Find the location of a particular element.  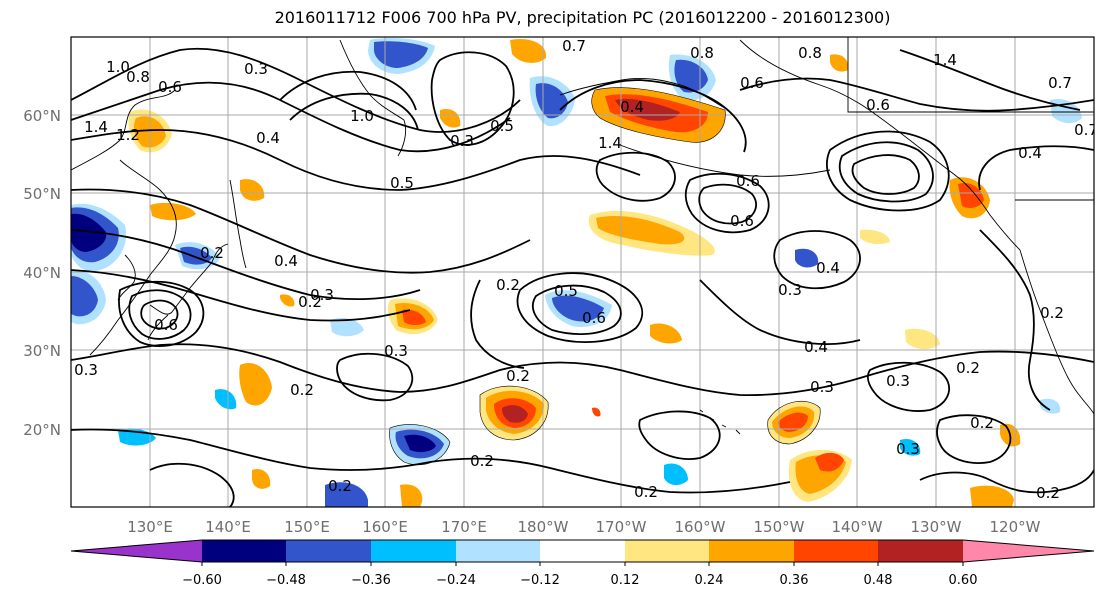

kamchatka-coastline is located at coordinates (373, 98).